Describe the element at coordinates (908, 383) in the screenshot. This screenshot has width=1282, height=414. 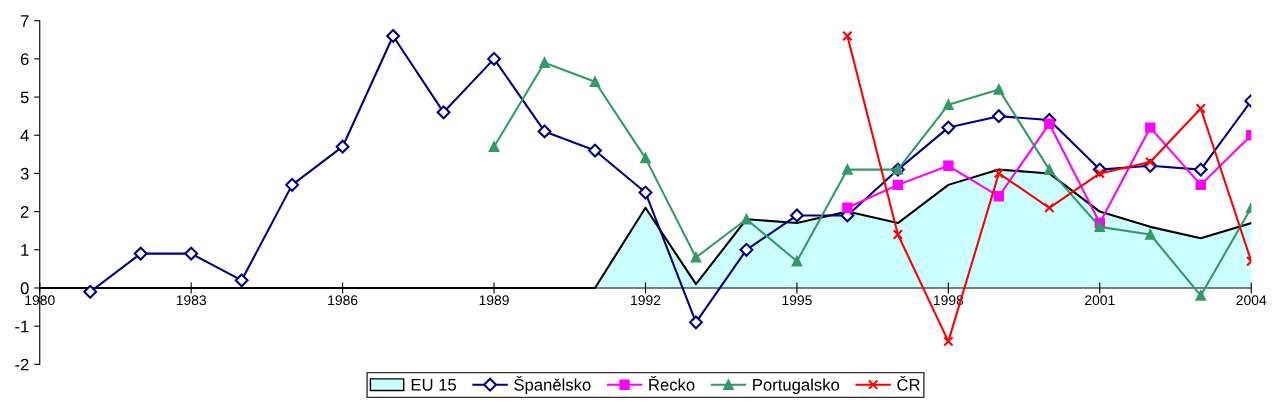
I see `legend-label: ČR` at that location.